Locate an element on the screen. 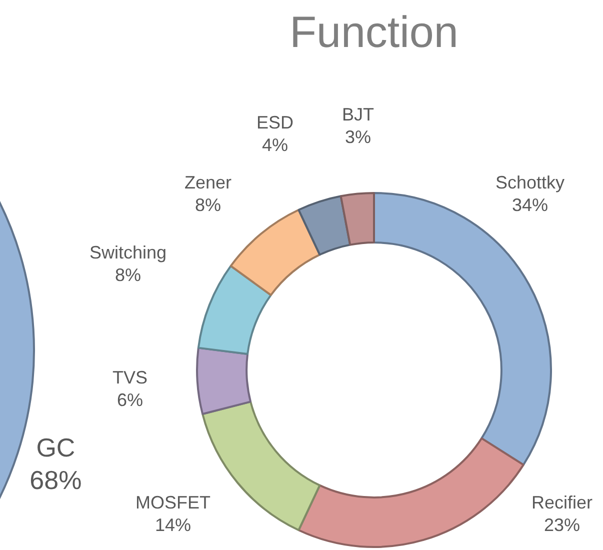  slice-label: Switching is located at coordinates (128, 252).